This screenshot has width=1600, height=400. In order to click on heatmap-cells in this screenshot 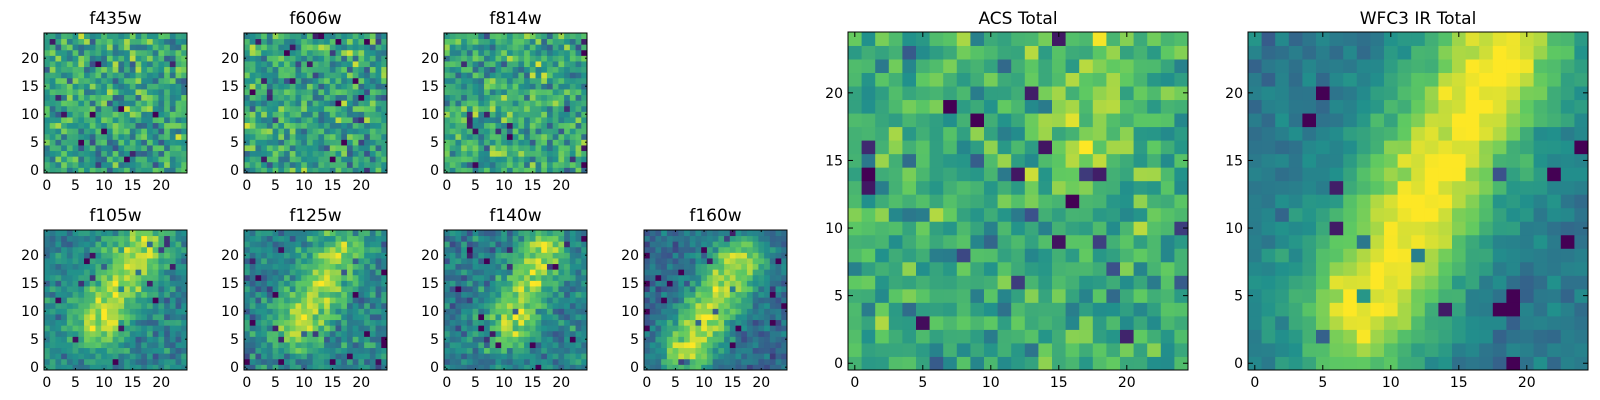, I will do `click(316, 300)`.